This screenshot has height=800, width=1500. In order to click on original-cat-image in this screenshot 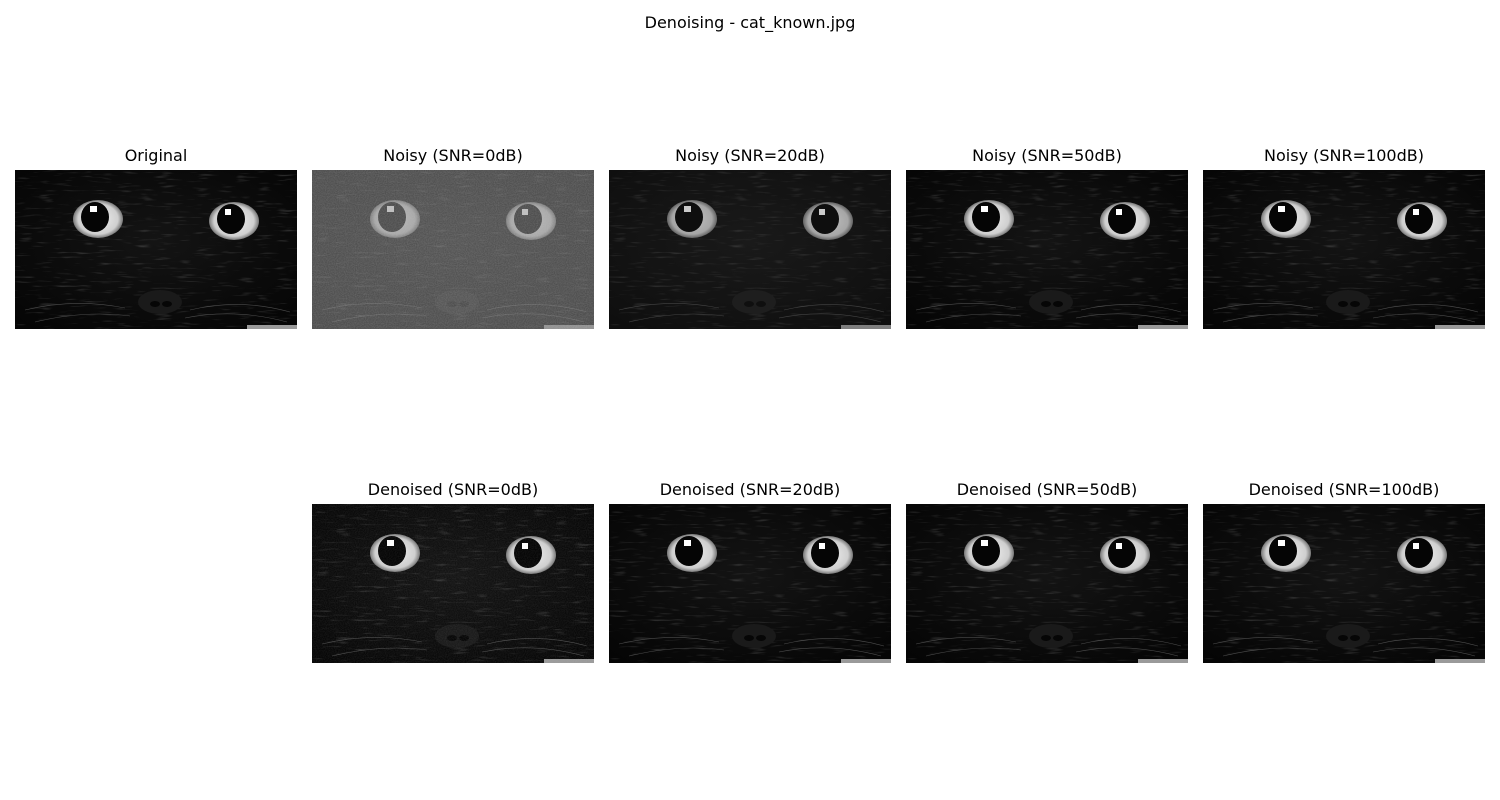, I will do `click(156, 249)`.